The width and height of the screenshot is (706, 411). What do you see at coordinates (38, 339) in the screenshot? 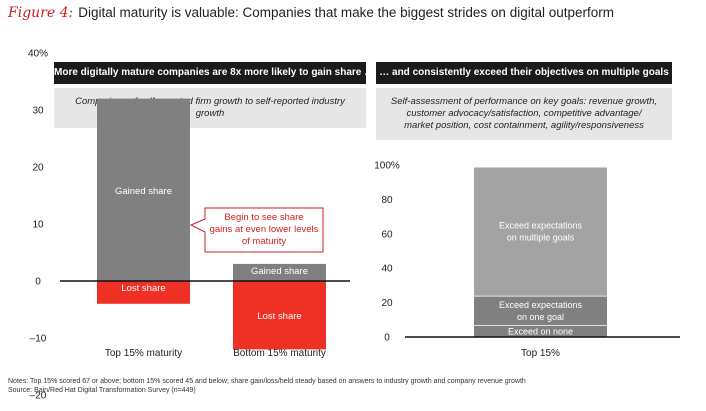
I see `y-tick-label: –10` at bounding box center [38, 339].